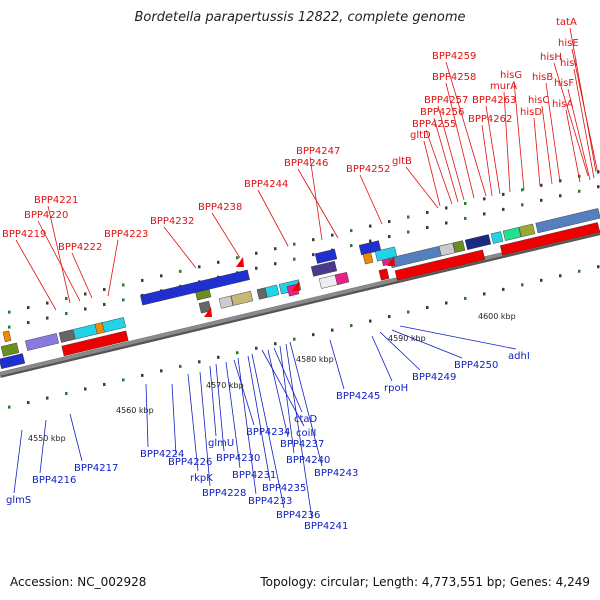 The image size is (600, 600). I want to click on gene-label-bottom: BPP4230, so click(238, 458).